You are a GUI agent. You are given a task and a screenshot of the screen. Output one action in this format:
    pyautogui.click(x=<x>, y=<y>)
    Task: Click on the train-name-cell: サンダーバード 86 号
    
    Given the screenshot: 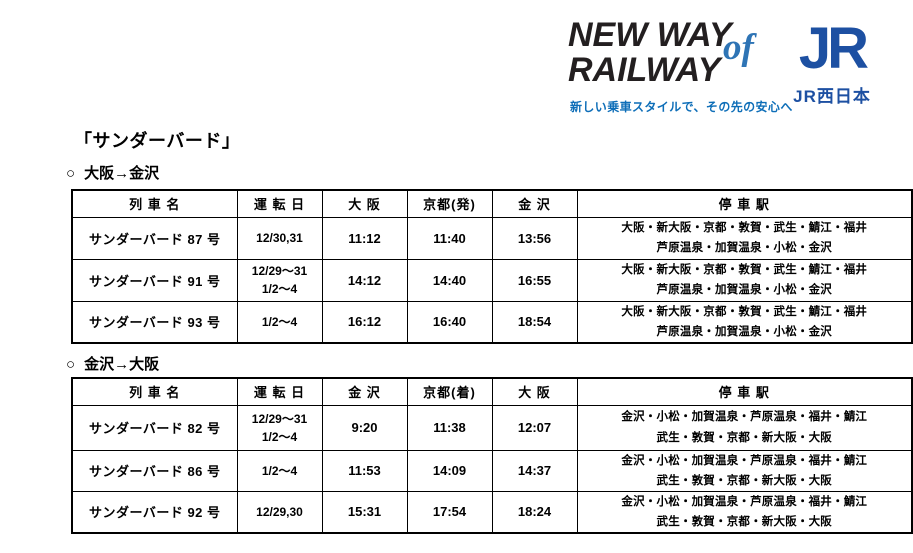 What is the action you would take?
    pyautogui.click(x=154, y=470)
    